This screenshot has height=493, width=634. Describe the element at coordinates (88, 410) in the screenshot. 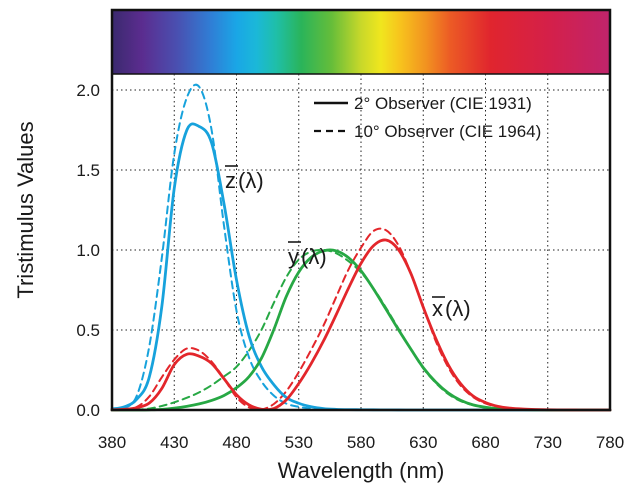

I see `y-tick-label: 0.0` at that location.